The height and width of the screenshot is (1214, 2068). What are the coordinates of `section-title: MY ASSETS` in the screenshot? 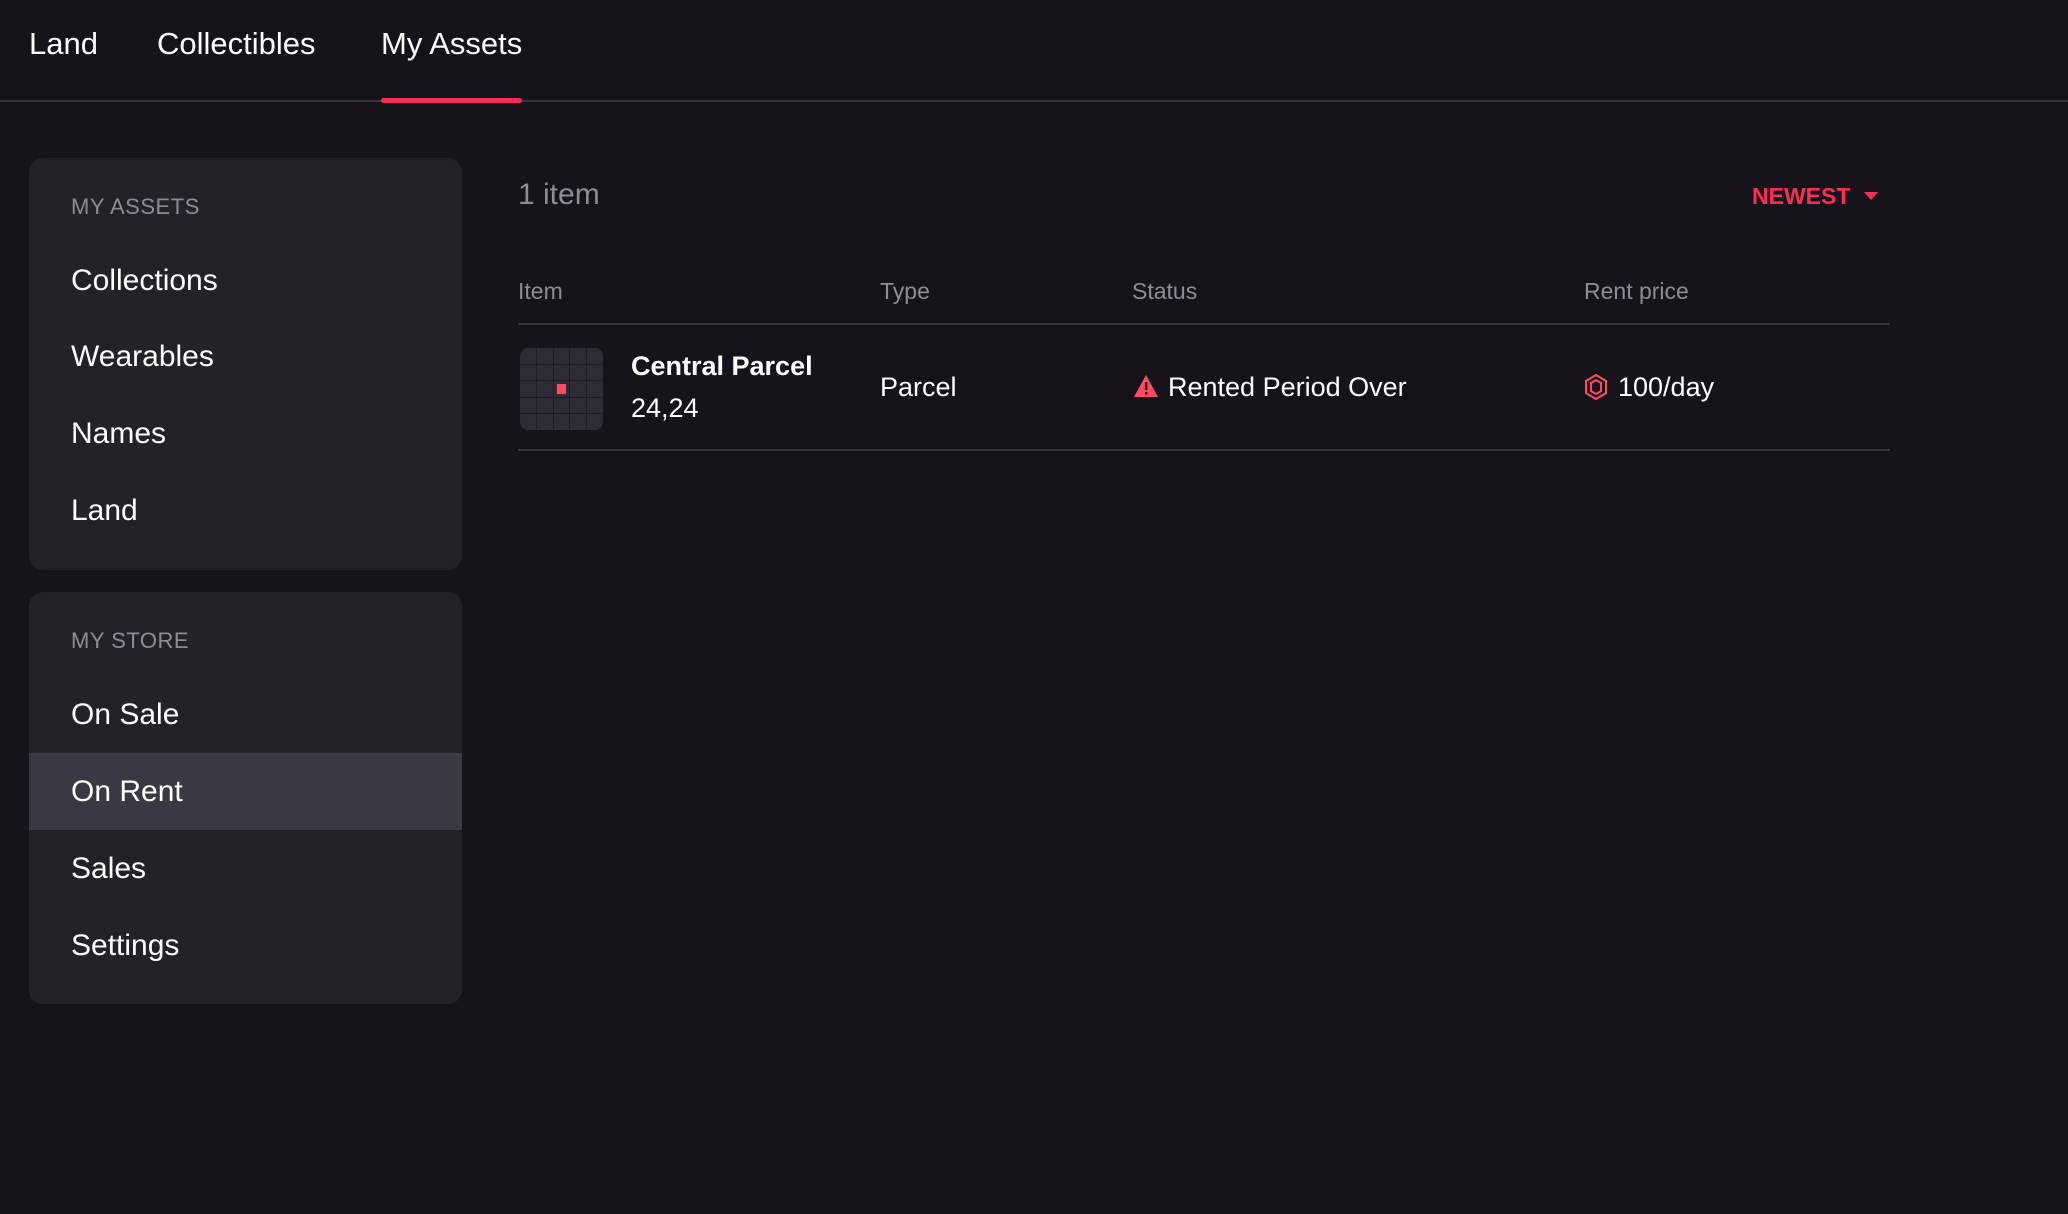 It's located at (135, 206).